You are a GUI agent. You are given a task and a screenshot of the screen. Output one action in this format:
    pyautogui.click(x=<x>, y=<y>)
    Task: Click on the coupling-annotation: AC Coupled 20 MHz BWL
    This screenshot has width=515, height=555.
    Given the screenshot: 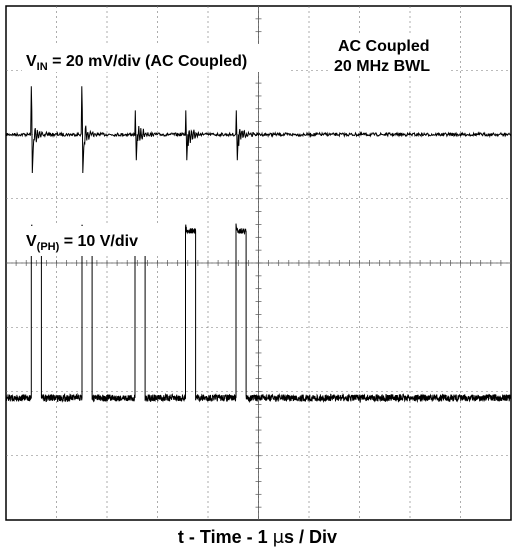 What is the action you would take?
    pyautogui.click(x=390, y=55)
    